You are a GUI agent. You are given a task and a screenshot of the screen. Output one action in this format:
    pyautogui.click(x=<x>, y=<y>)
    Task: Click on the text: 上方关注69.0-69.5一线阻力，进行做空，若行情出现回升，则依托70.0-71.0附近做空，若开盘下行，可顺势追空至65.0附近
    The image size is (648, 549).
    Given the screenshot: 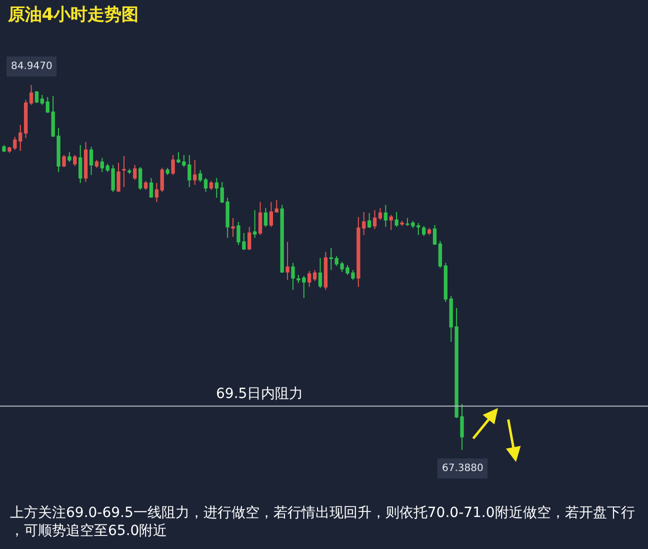 What is the action you would take?
    pyautogui.click(x=322, y=522)
    